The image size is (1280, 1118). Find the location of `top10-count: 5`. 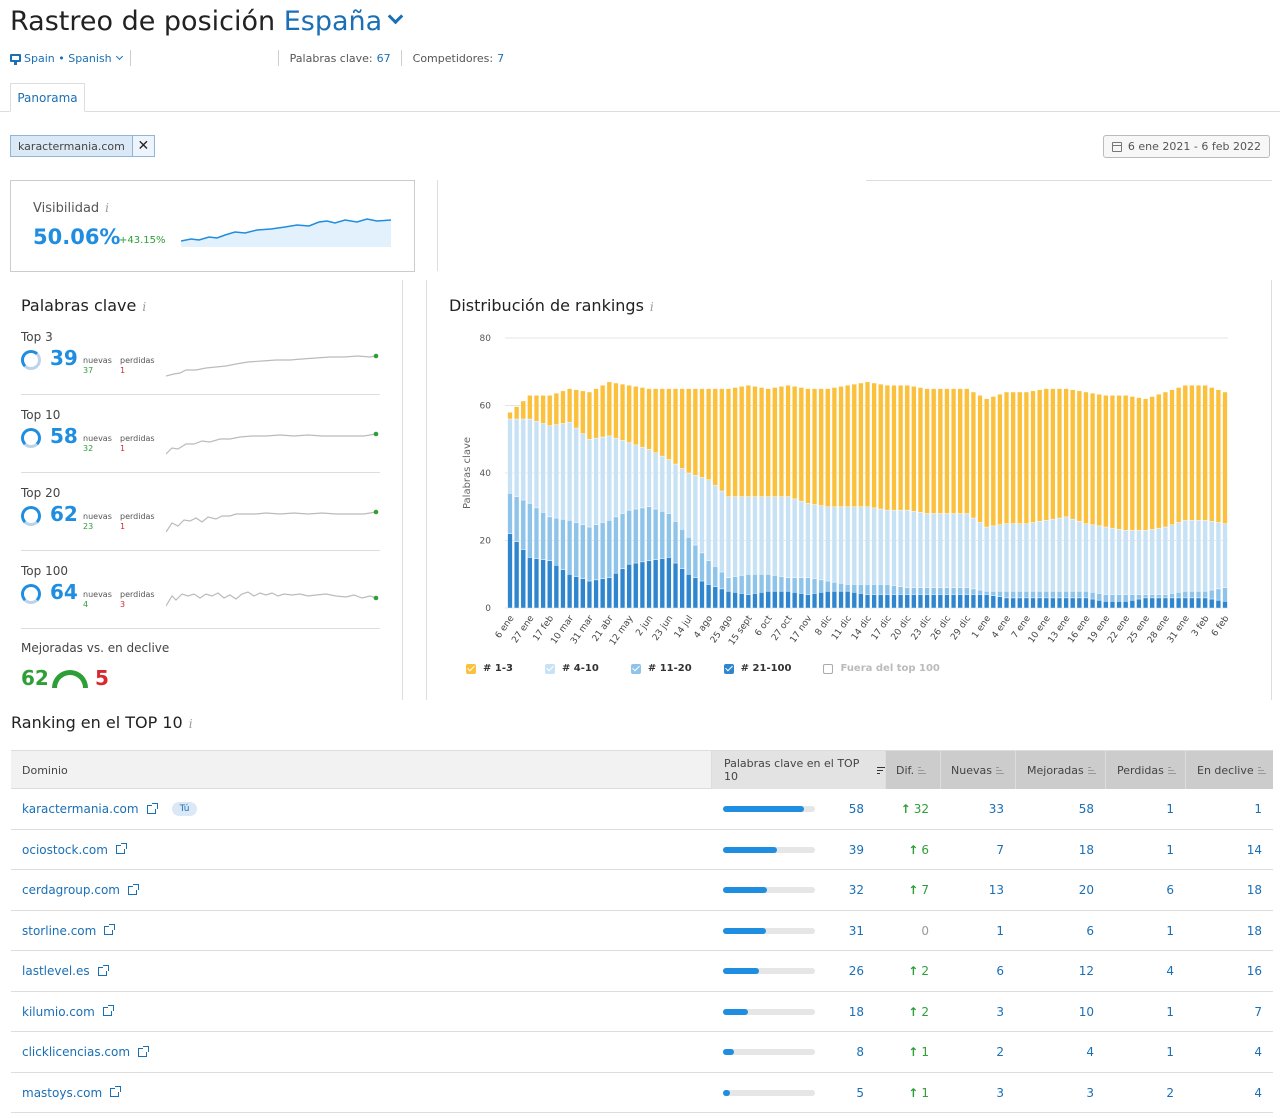

top10-count: 5 is located at coordinates (860, 1092).